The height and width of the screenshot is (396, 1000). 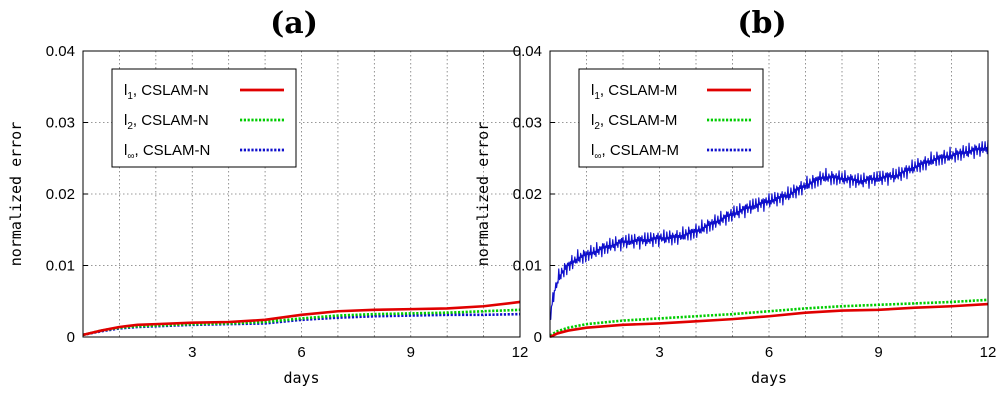 I want to click on legend-label: l2, CSLAM-M, so click(x=634, y=122).